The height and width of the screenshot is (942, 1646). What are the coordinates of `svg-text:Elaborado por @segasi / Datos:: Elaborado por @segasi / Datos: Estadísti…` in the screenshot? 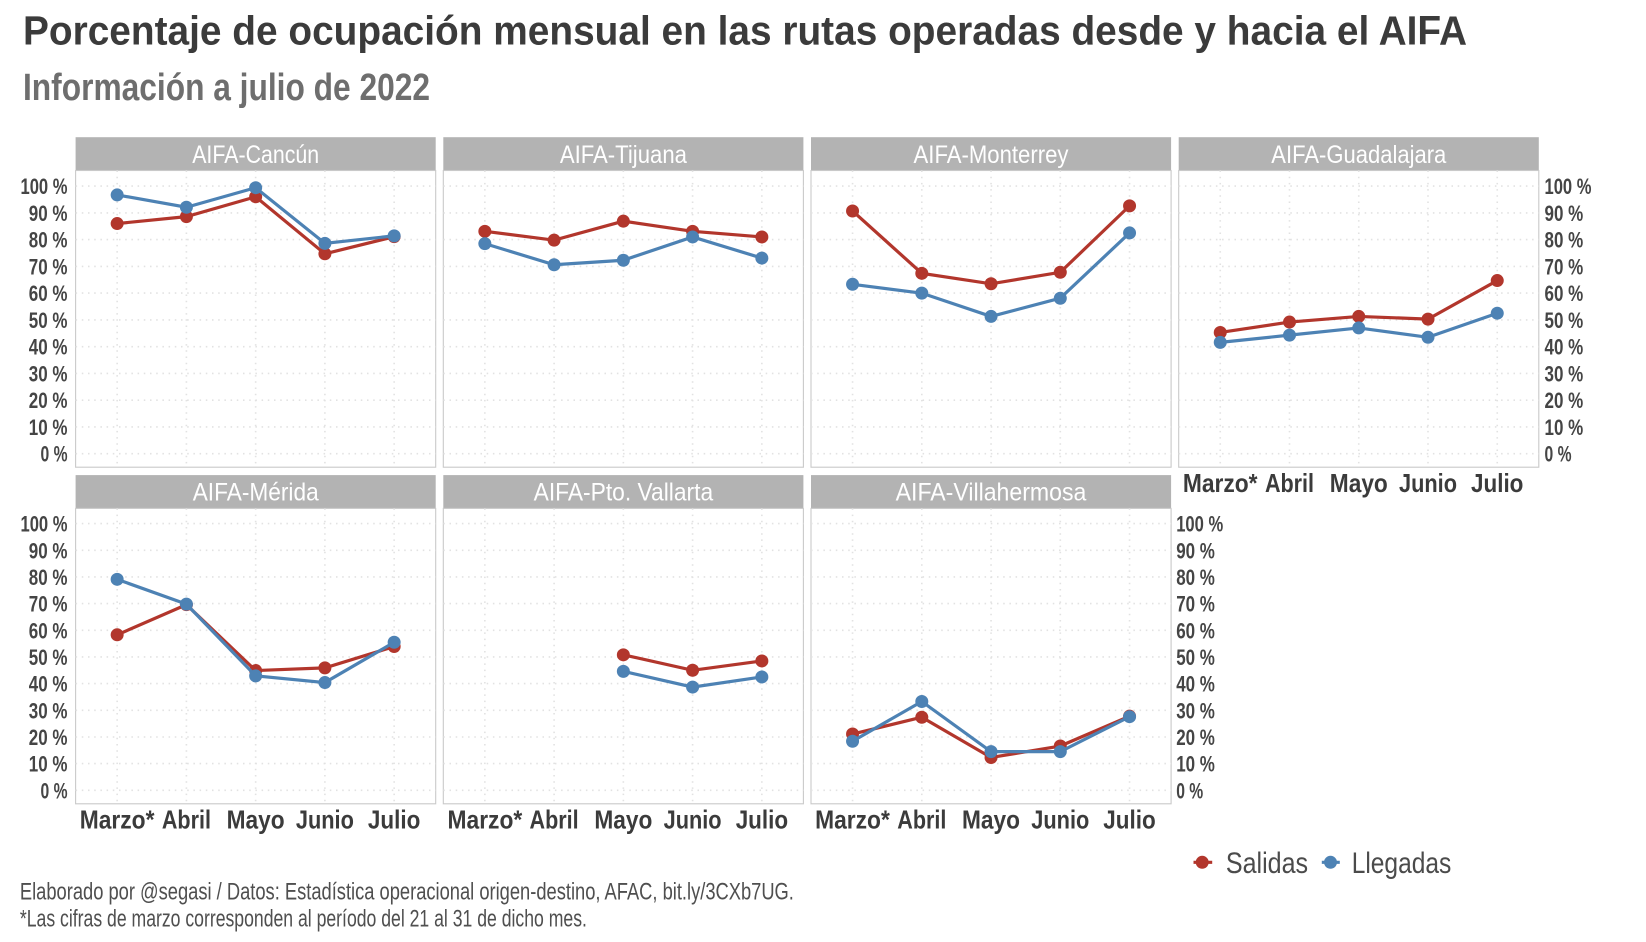 It's located at (407, 891).